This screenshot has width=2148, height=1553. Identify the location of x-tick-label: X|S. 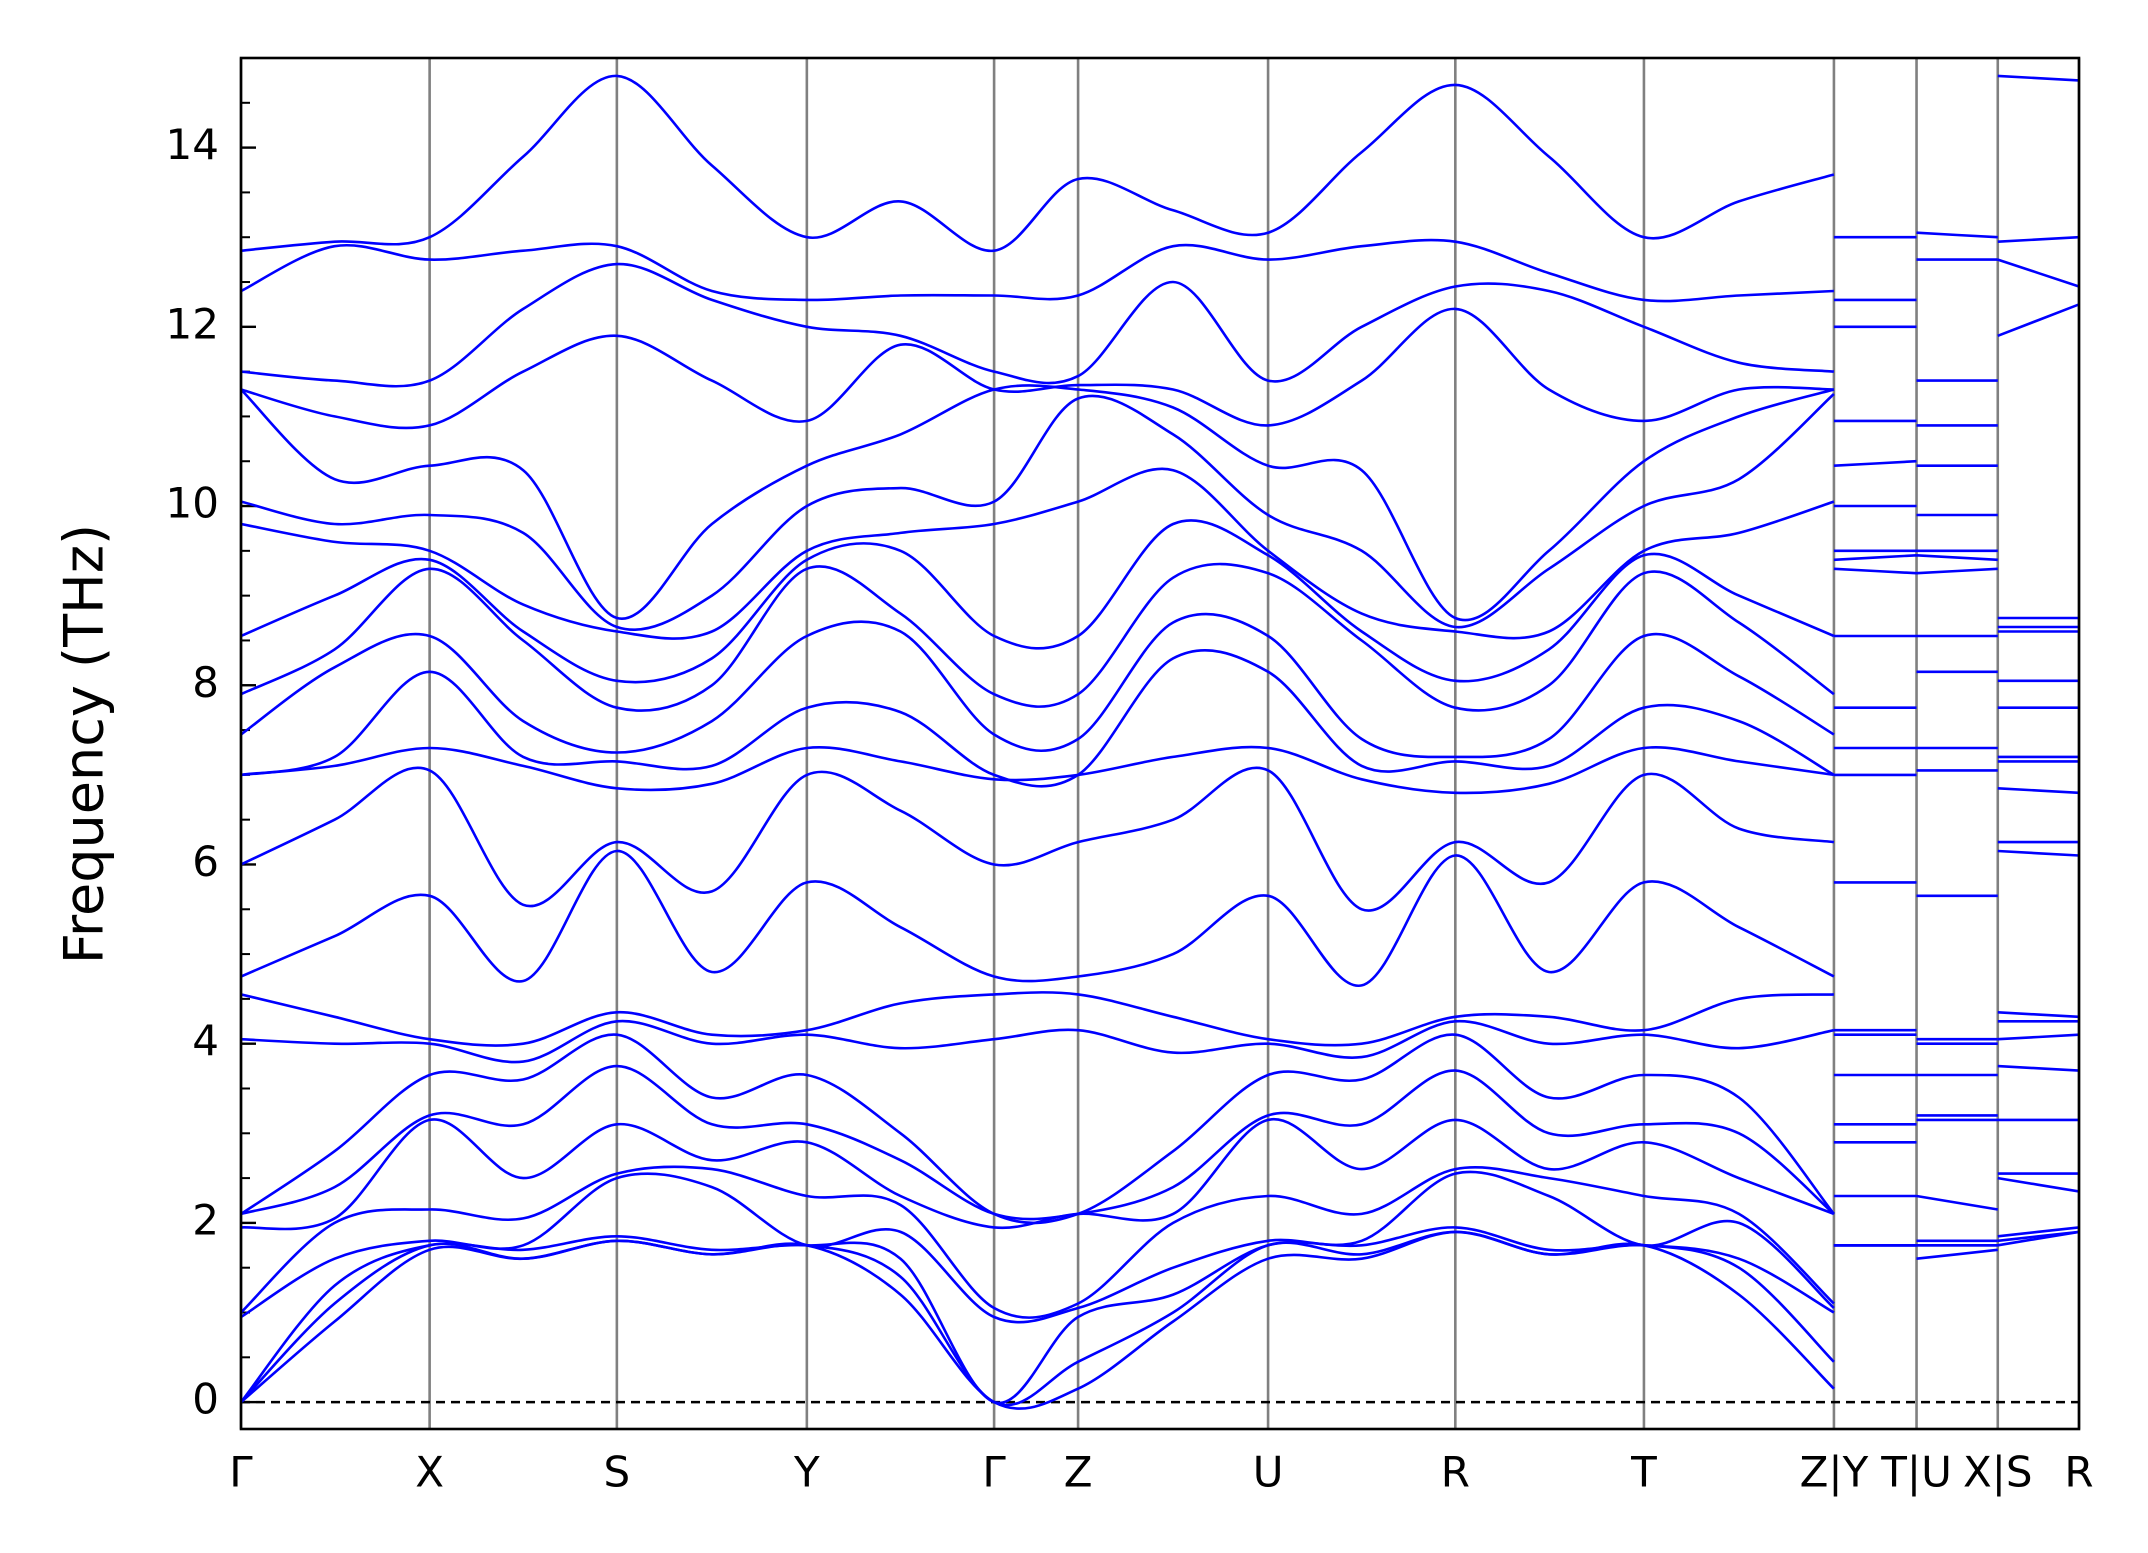
(1998, 1472).